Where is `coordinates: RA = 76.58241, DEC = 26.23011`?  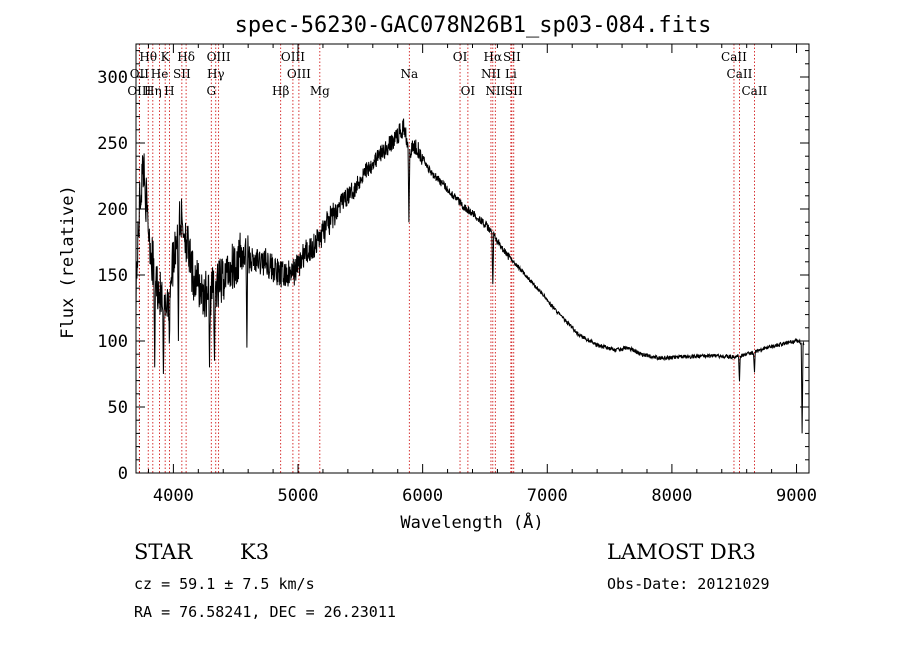
coordinates: RA = 76.58241, DEC = 26.23011 is located at coordinates (265, 612).